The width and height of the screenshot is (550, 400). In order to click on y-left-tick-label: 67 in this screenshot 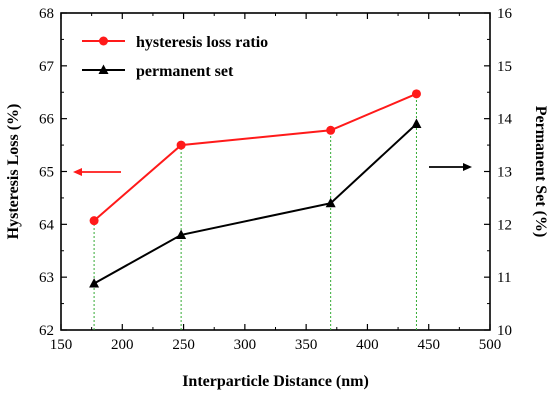, I will do `click(47, 67)`.